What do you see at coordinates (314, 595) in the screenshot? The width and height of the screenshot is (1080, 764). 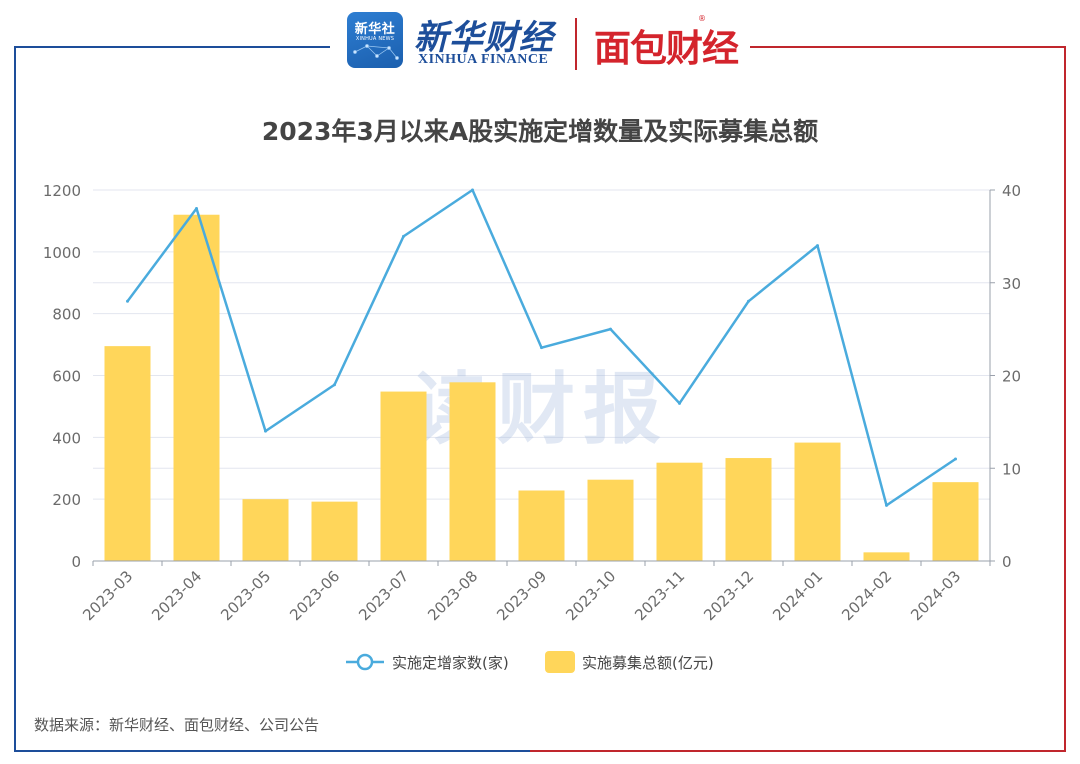 I see `x-tick-label: 2023-06` at bounding box center [314, 595].